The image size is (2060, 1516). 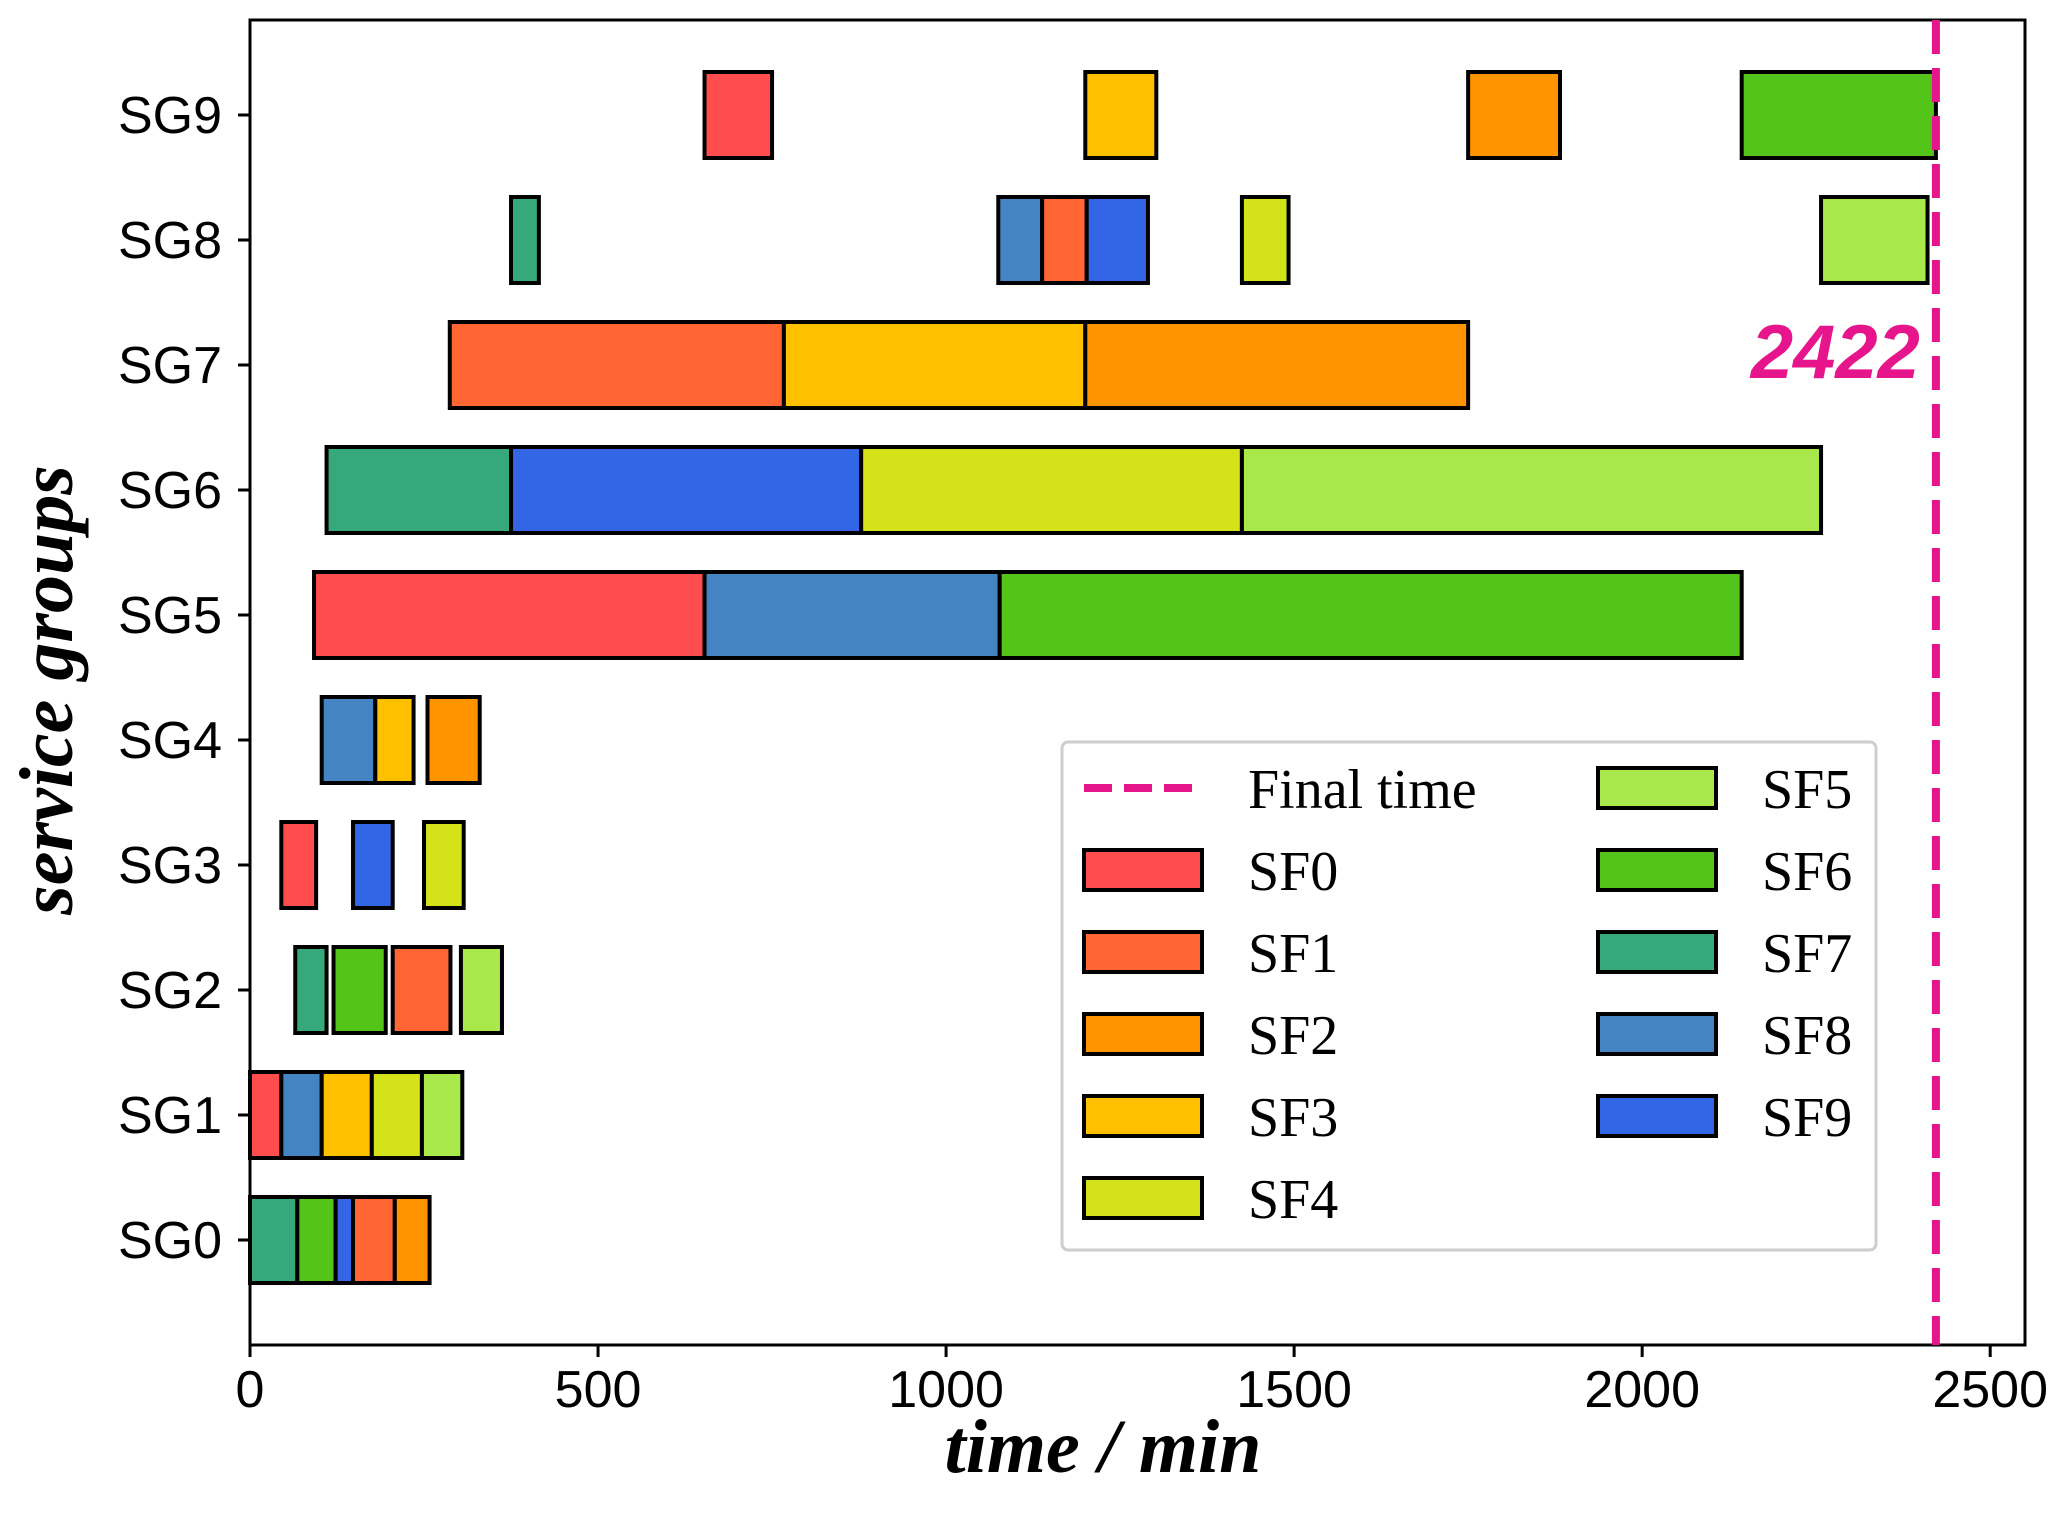 What do you see at coordinates (170, 616) in the screenshot?
I see `y-tick-label-sg5: SG5` at bounding box center [170, 616].